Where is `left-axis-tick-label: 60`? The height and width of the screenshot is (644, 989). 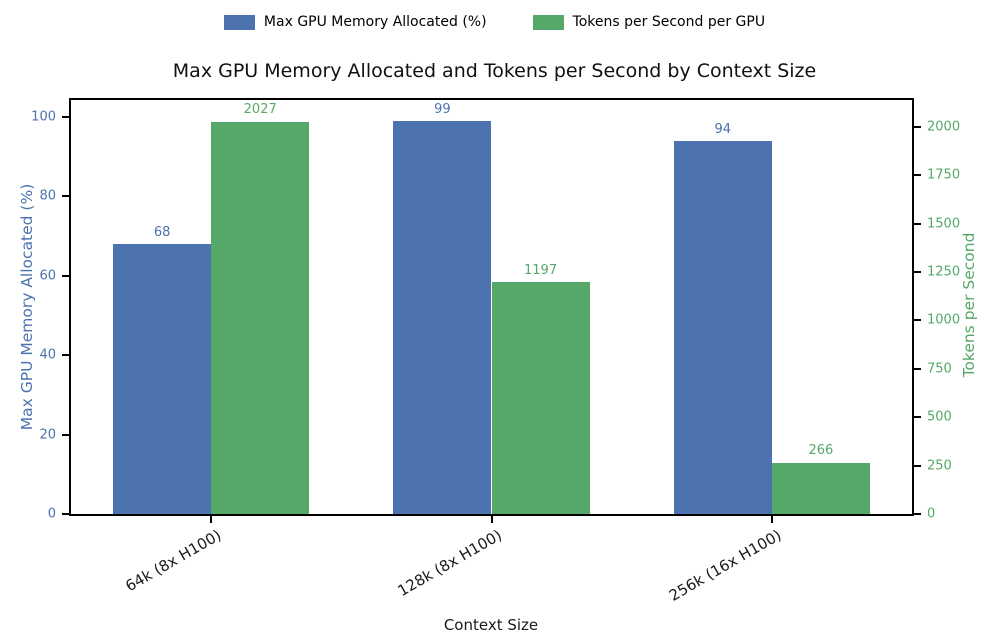
left-axis-tick-label: 60 is located at coordinates (47, 276).